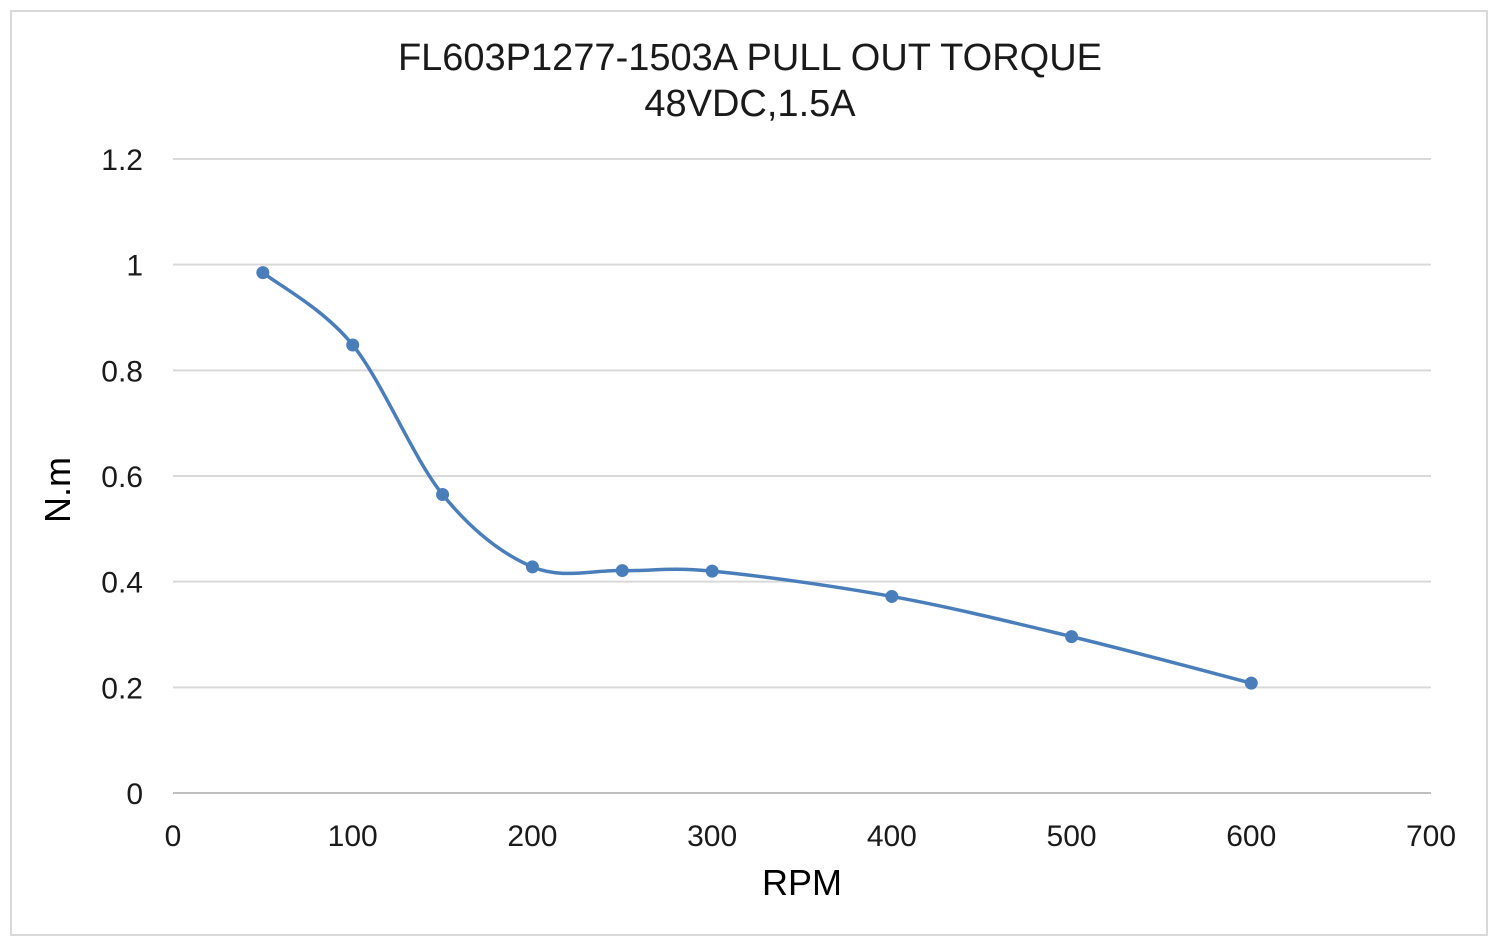  What do you see at coordinates (173, 836) in the screenshot?
I see `x-tick-label-0: 0` at bounding box center [173, 836].